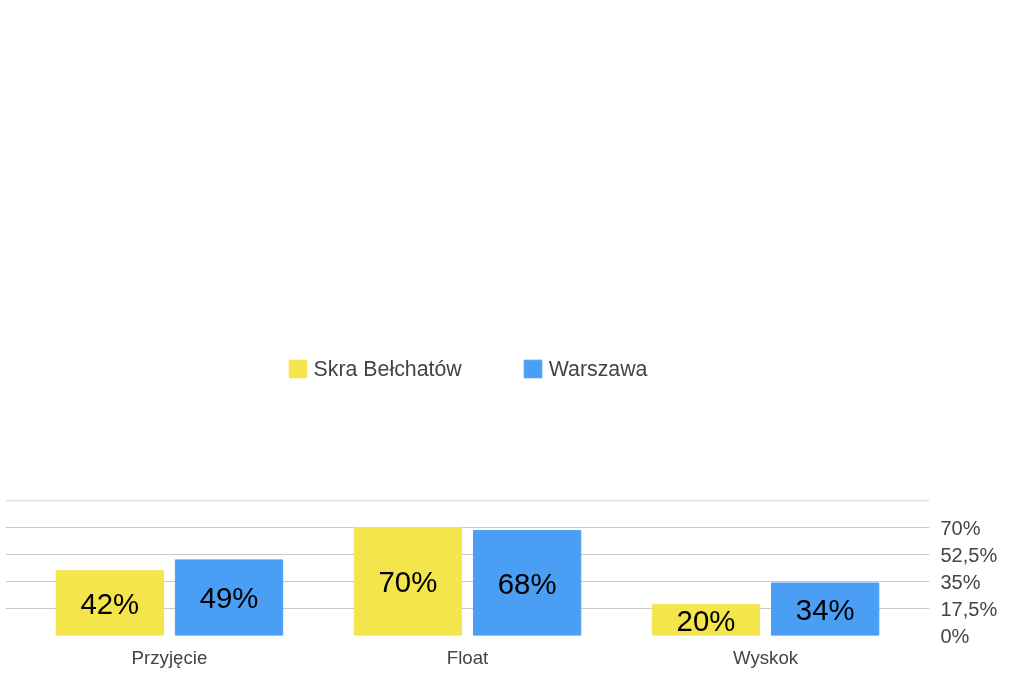 Image resolution: width=1024 pixels, height=685 pixels. I want to click on y-tick-label: 70%, so click(960, 527).